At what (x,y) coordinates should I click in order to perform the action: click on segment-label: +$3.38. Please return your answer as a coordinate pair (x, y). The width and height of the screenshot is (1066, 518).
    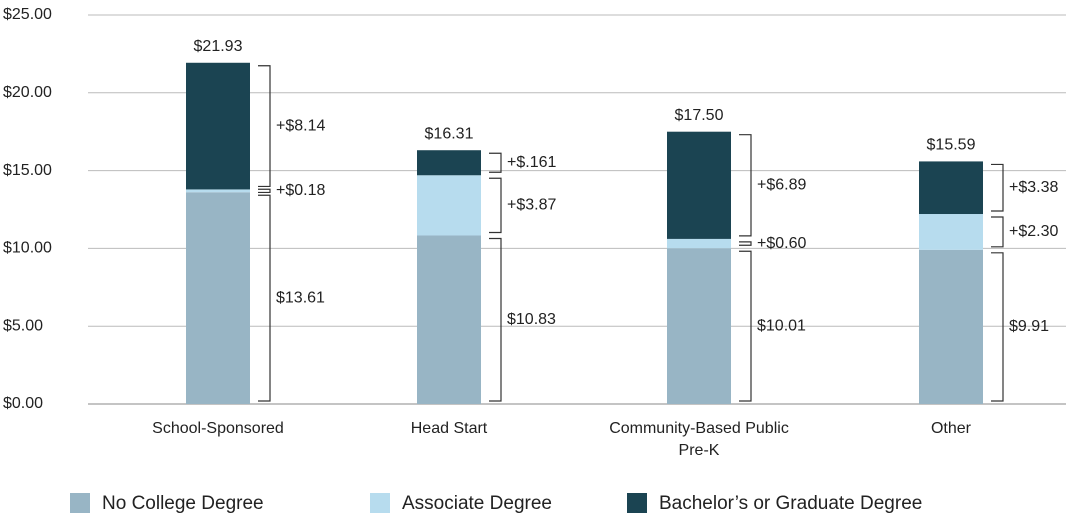
    Looking at the image, I should click on (1033, 187).